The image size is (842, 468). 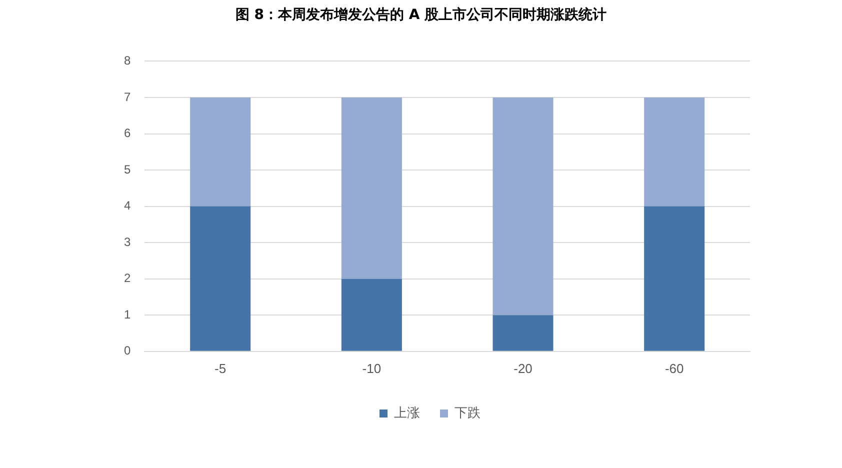 I want to click on x-tick-label: -5, so click(x=220, y=368).